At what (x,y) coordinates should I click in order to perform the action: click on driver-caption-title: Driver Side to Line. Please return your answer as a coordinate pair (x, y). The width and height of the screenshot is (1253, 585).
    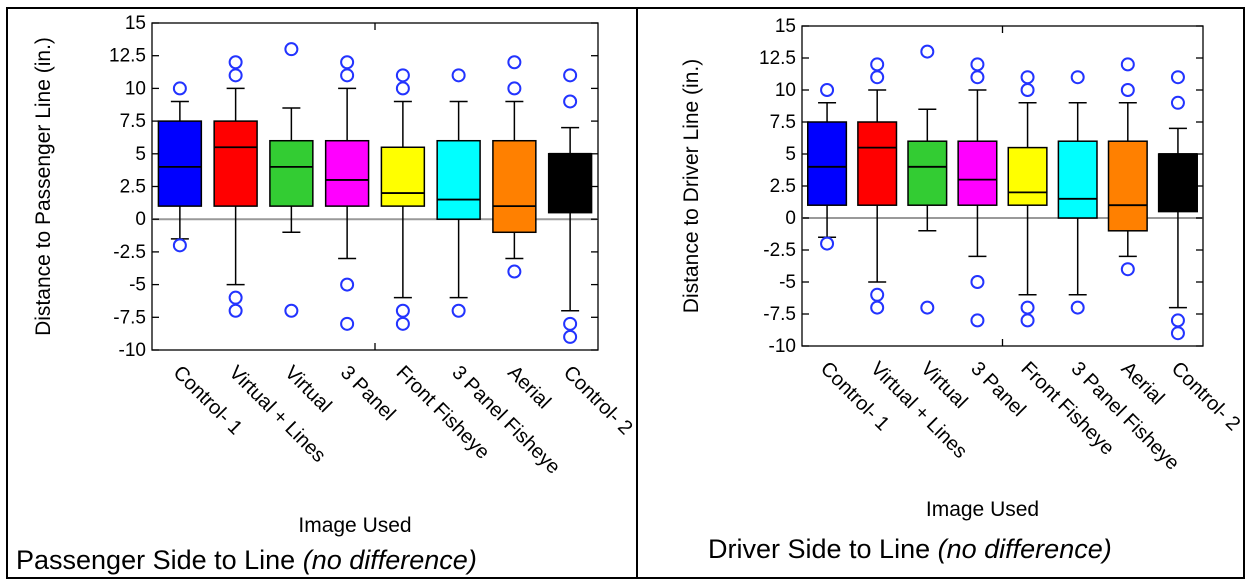
    Looking at the image, I should click on (819, 549).